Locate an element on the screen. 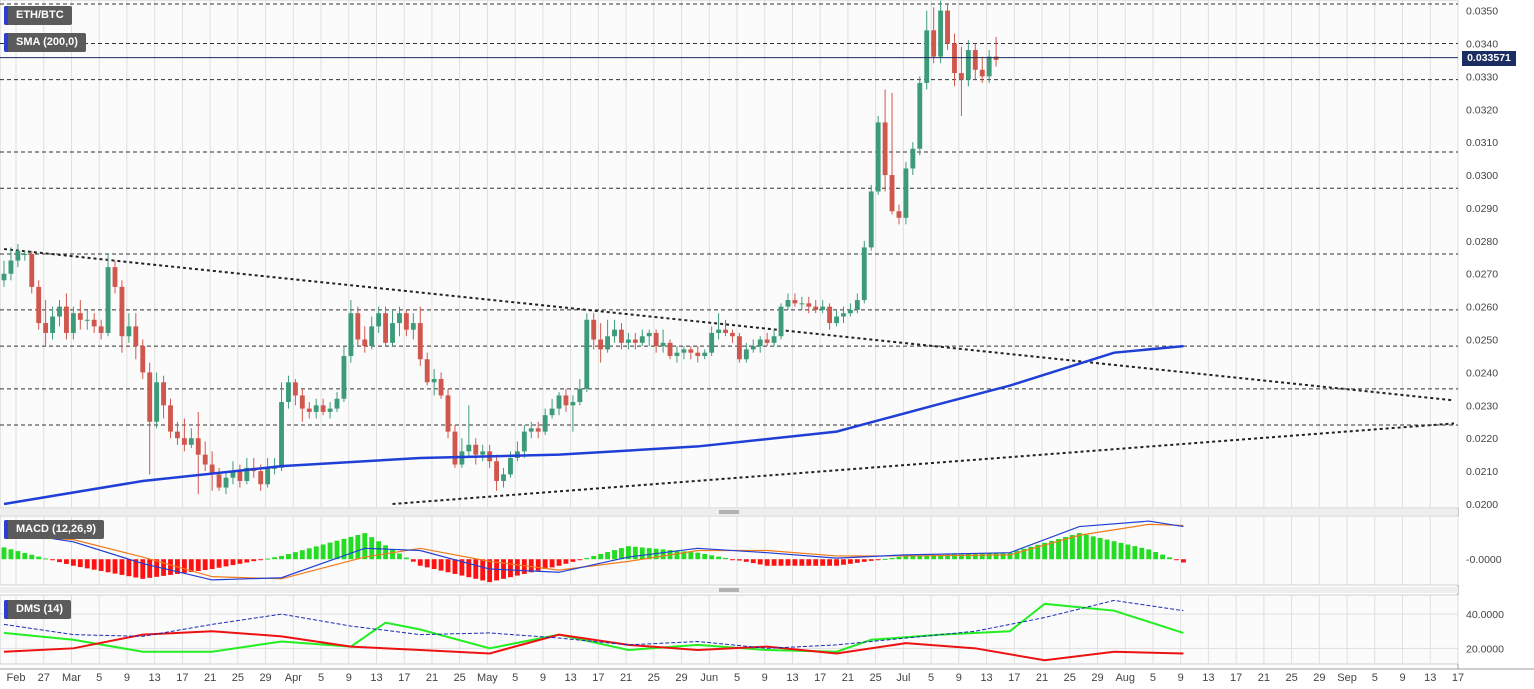  panel-separator is located at coordinates (729, 590).